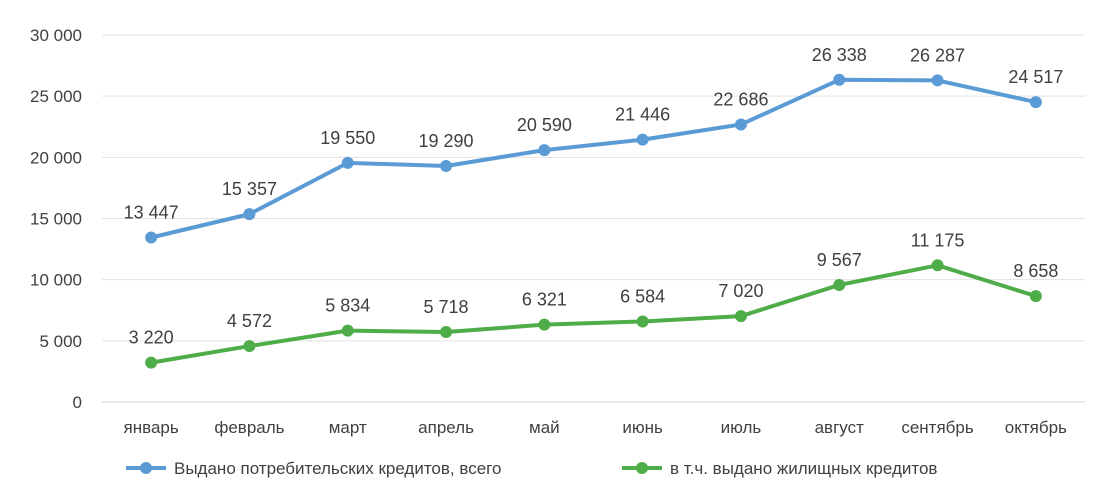  I want to click on data-label: 21 446, so click(642, 115).